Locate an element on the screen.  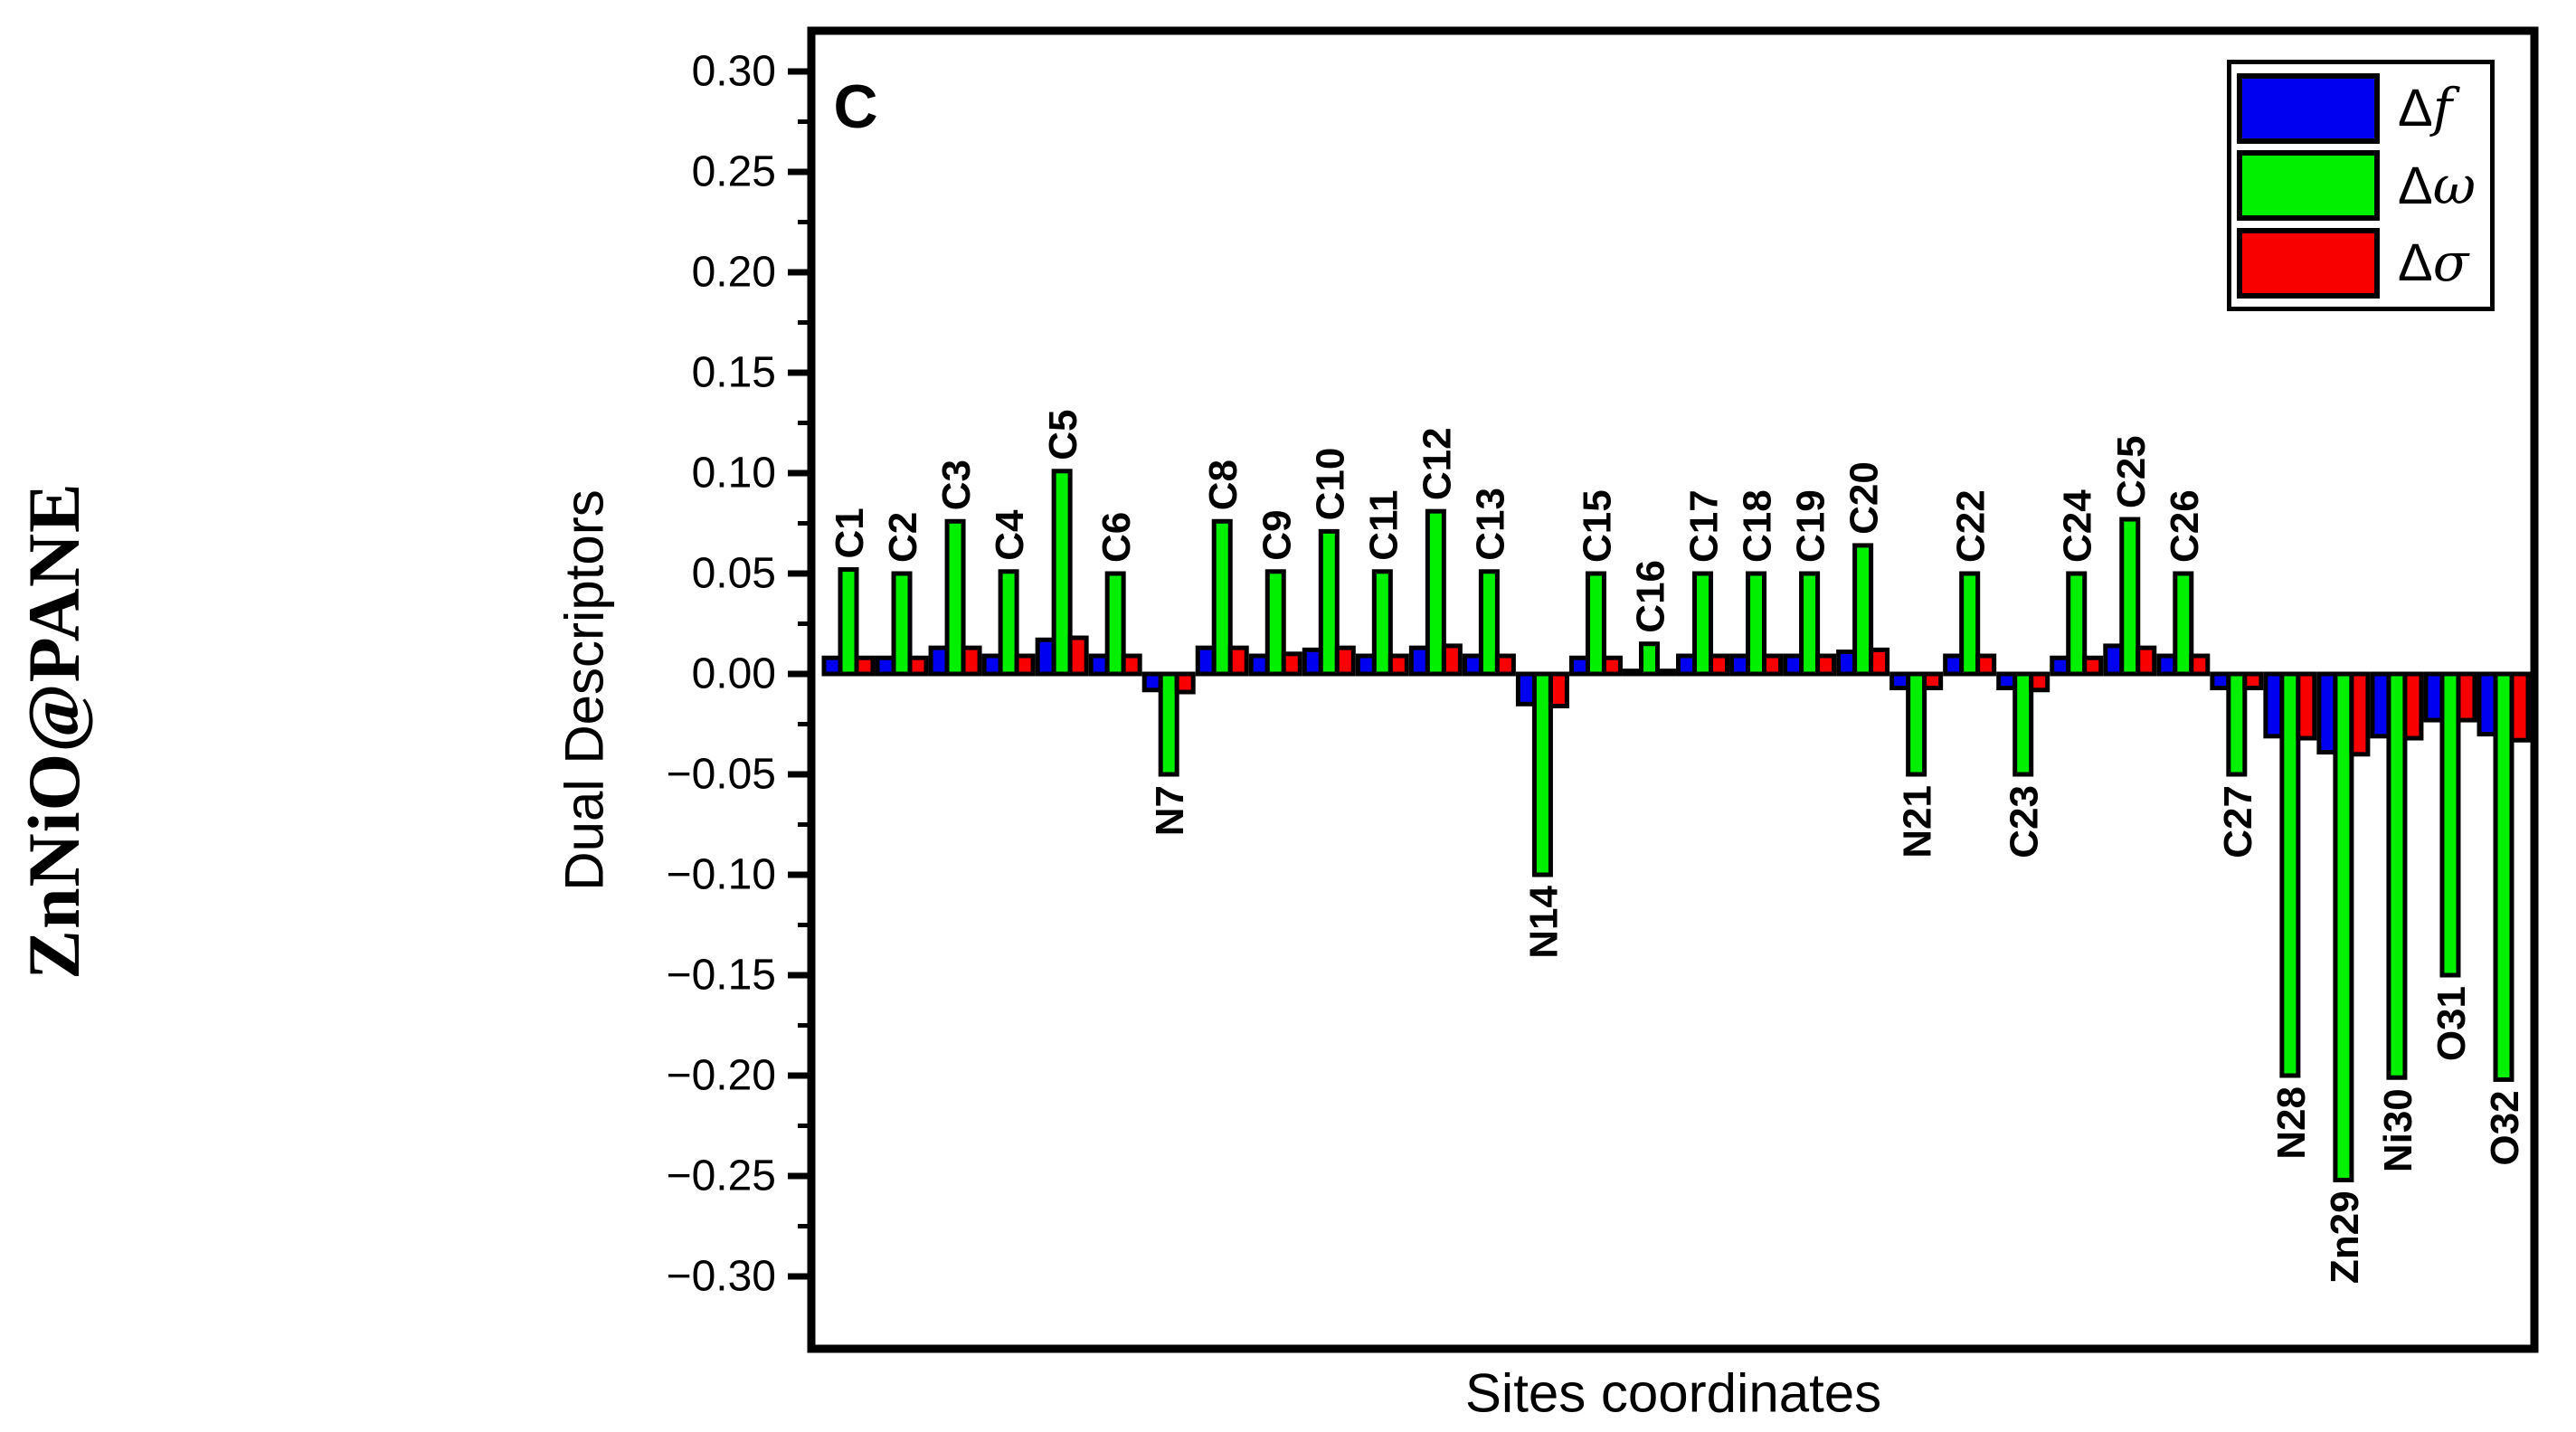
bar-Δσ-N14 is located at coordinates (1558, 690).